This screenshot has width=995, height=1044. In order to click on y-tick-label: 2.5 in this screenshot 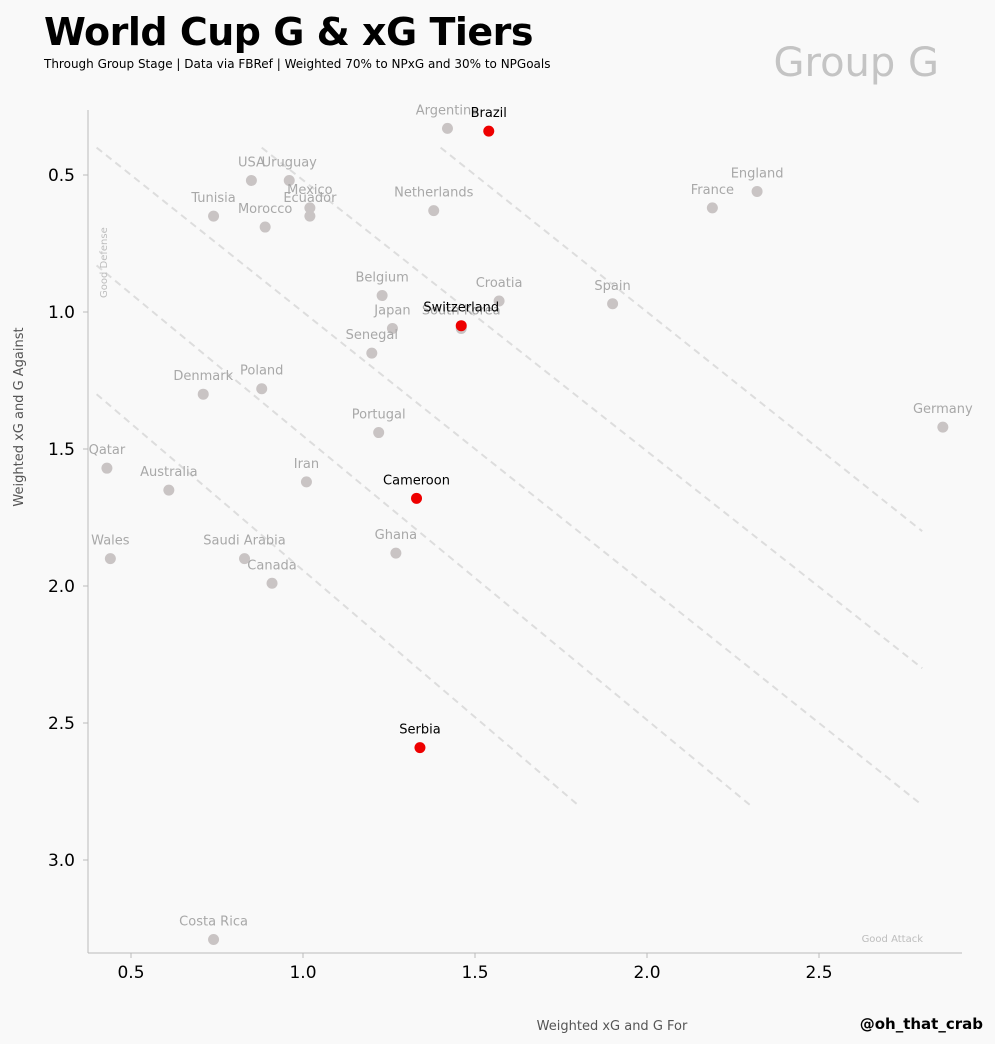, I will do `click(61, 724)`.